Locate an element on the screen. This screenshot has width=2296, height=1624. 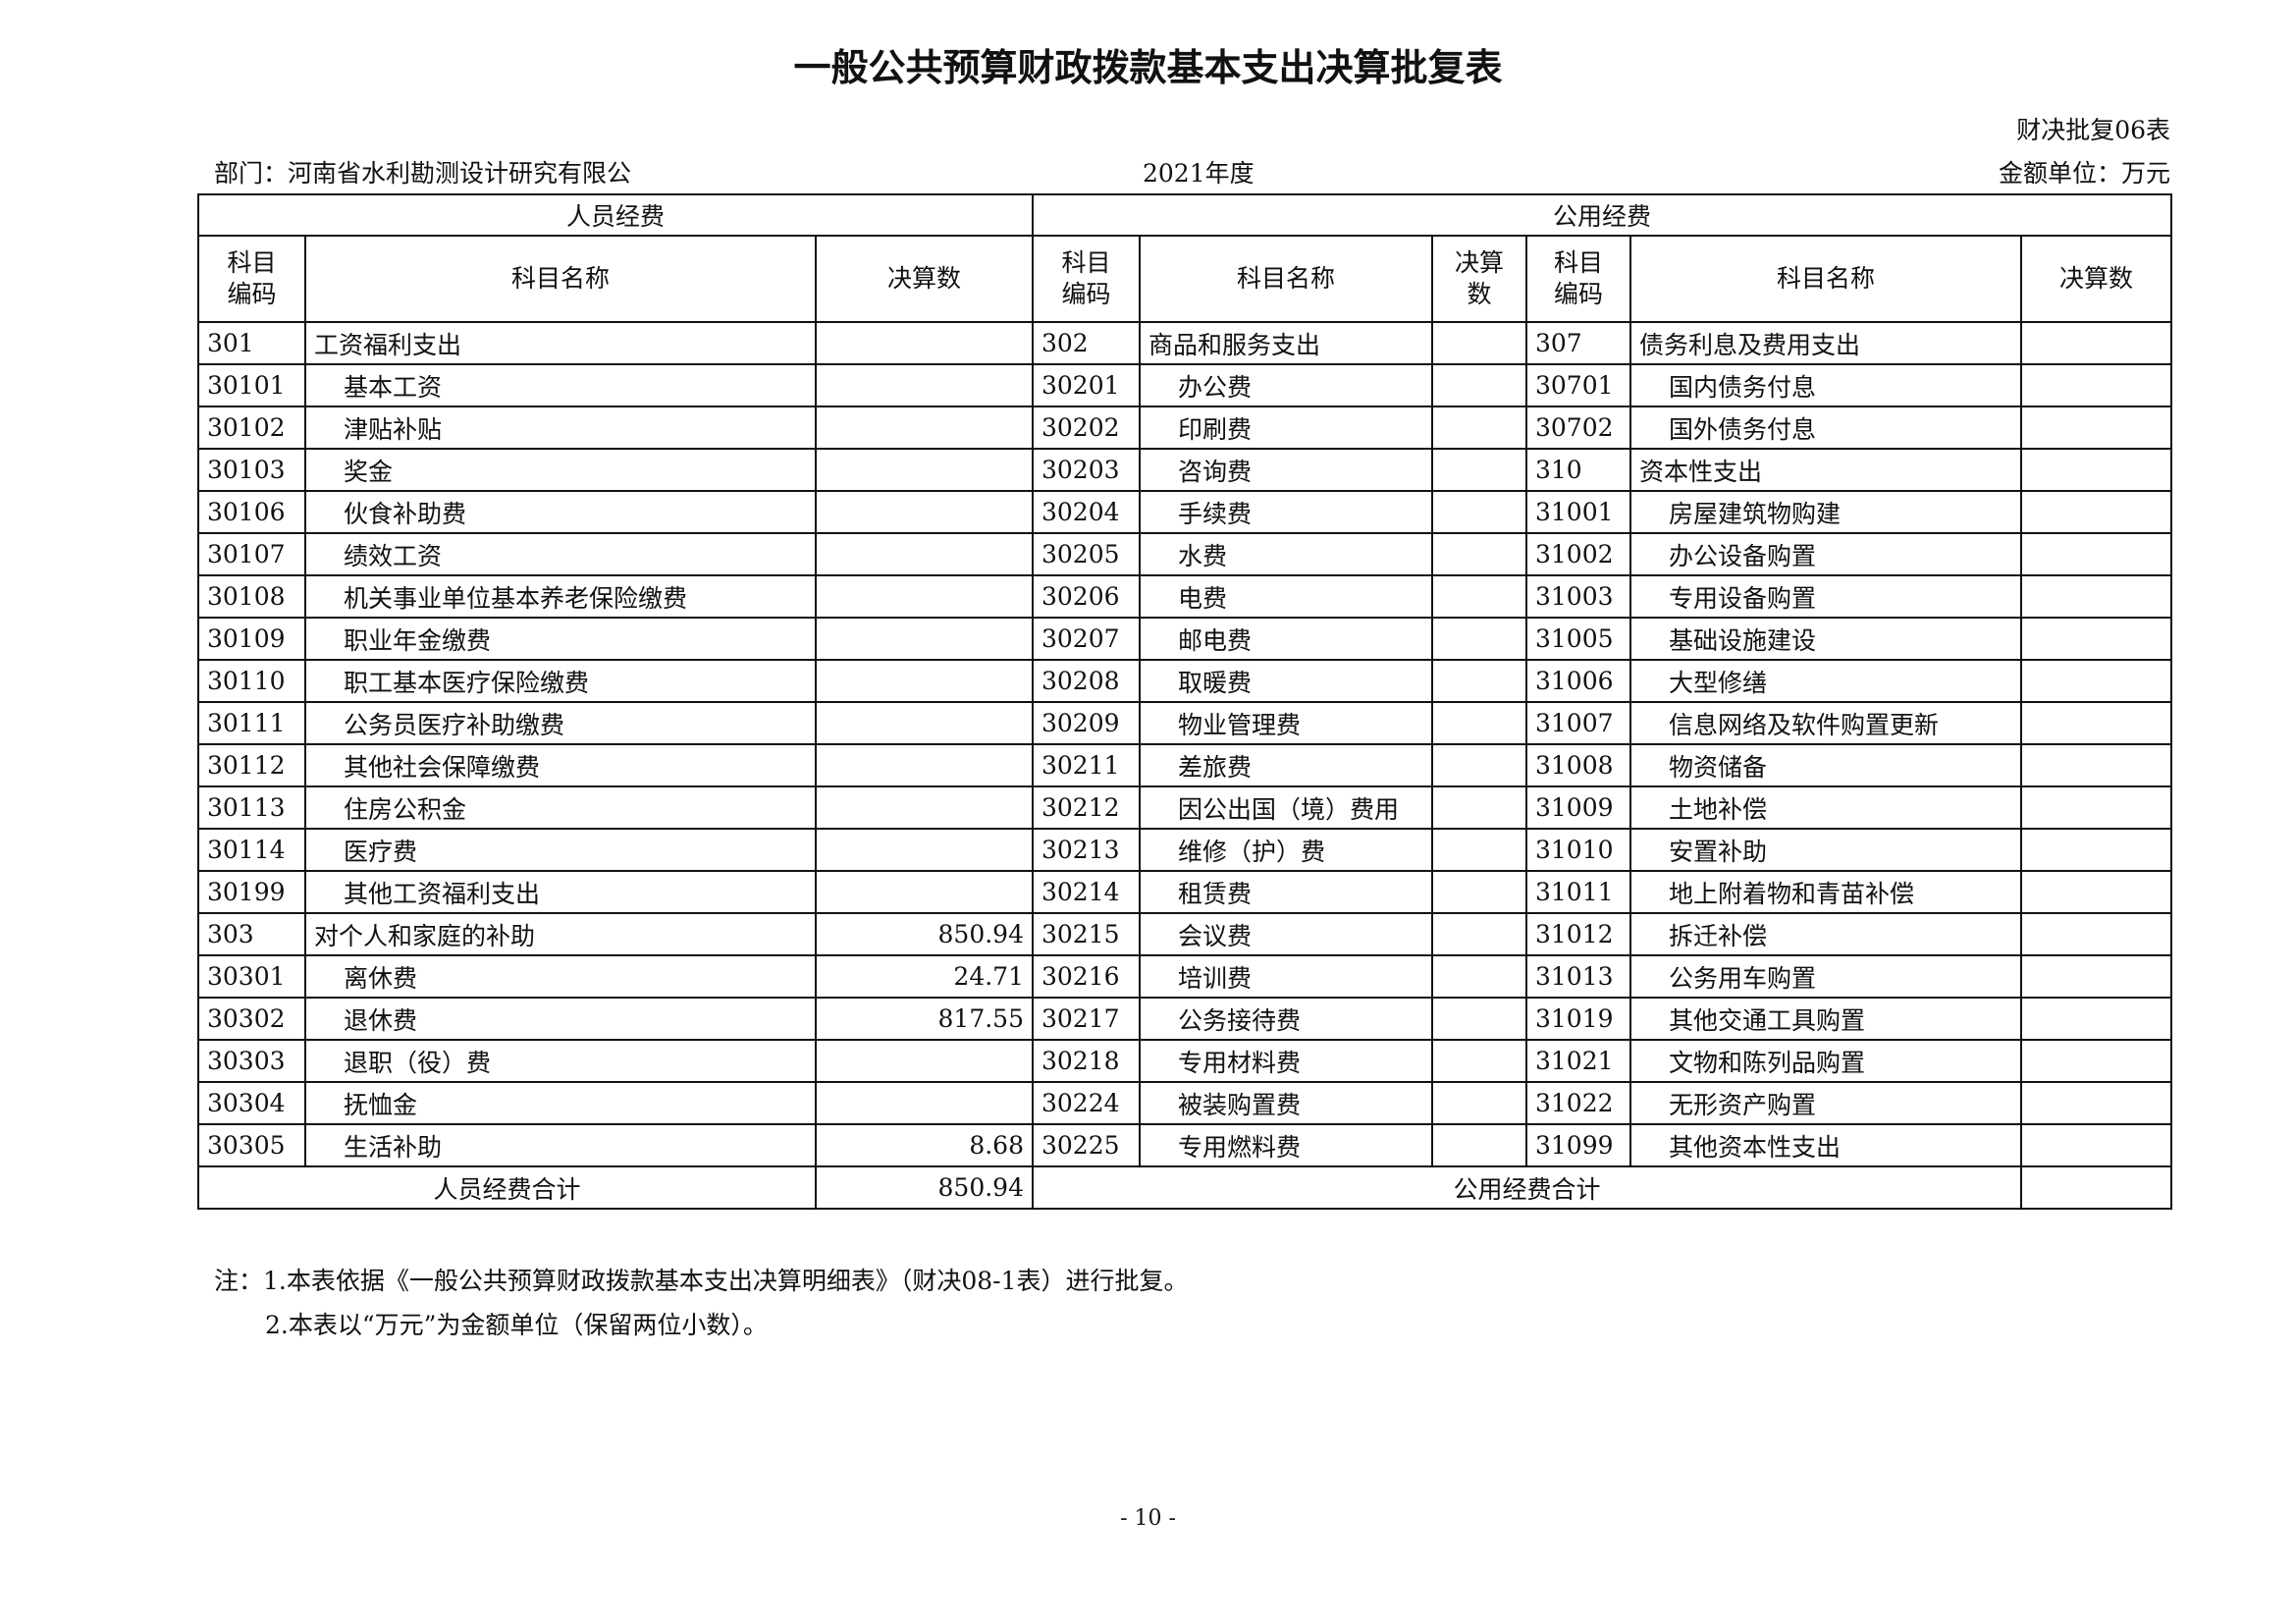
table-row: 301 工资福利支出 302 商品和服务支出 307 债务利息及费用支出 is located at coordinates (1184, 343).